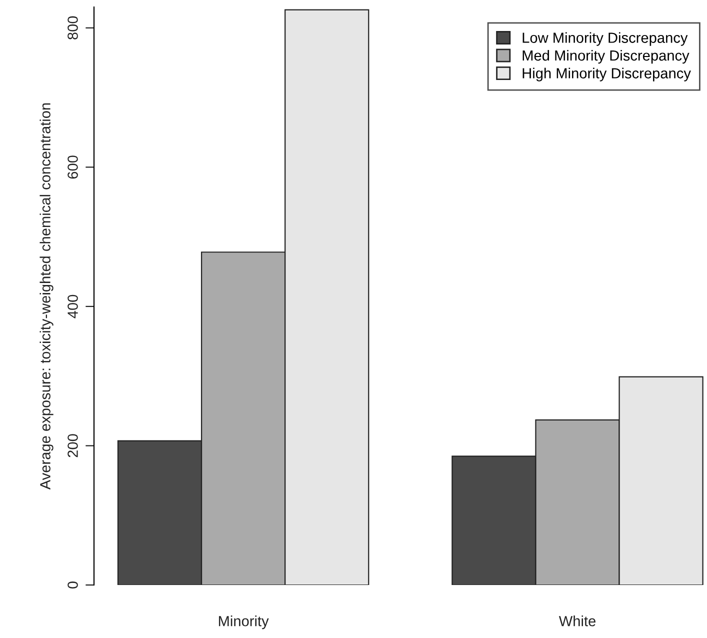 The image size is (707, 638). Describe the element at coordinates (73, 28) in the screenshot. I see `y-tick-label: 800` at that location.